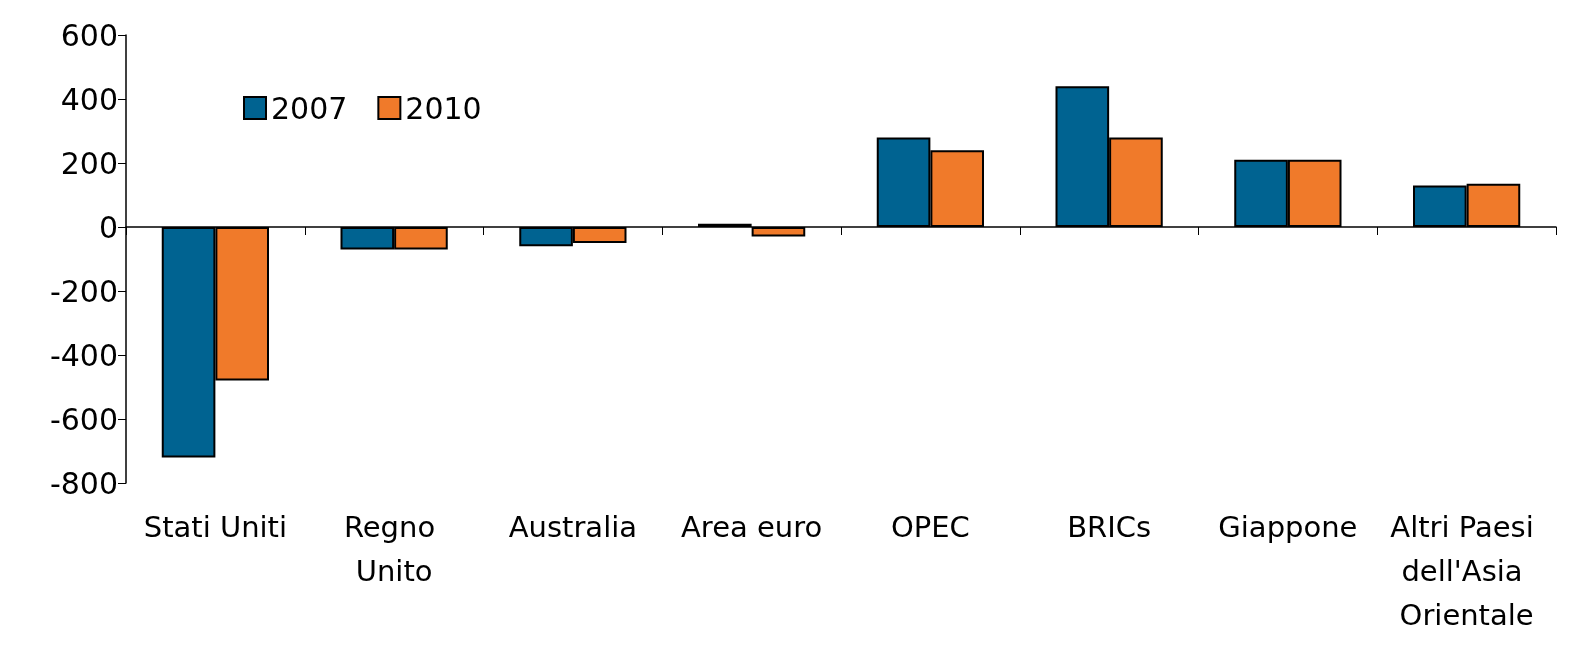 This screenshot has width=1594, height=659. Describe the element at coordinates (83, 355) in the screenshot. I see `y-tick-label: -400` at that location.